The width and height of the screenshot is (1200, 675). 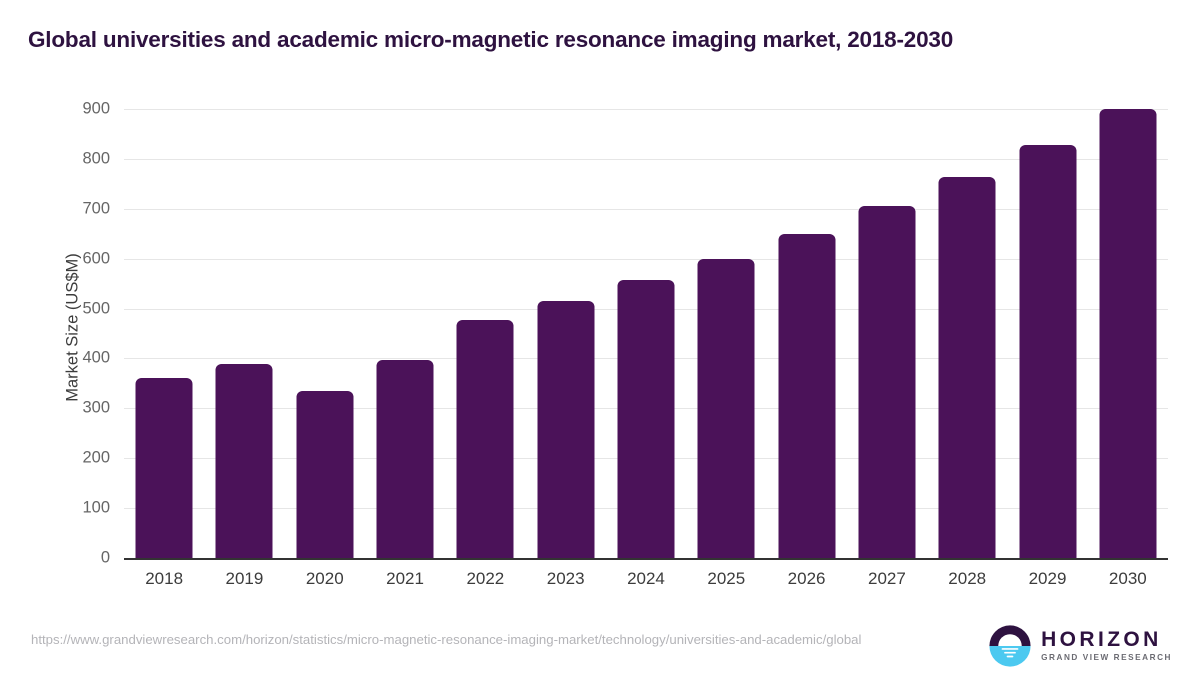 What do you see at coordinates (886, 578) in the screenshot?
I see `x-axis-tick-label: 2027` at bounding box center [886, 578].